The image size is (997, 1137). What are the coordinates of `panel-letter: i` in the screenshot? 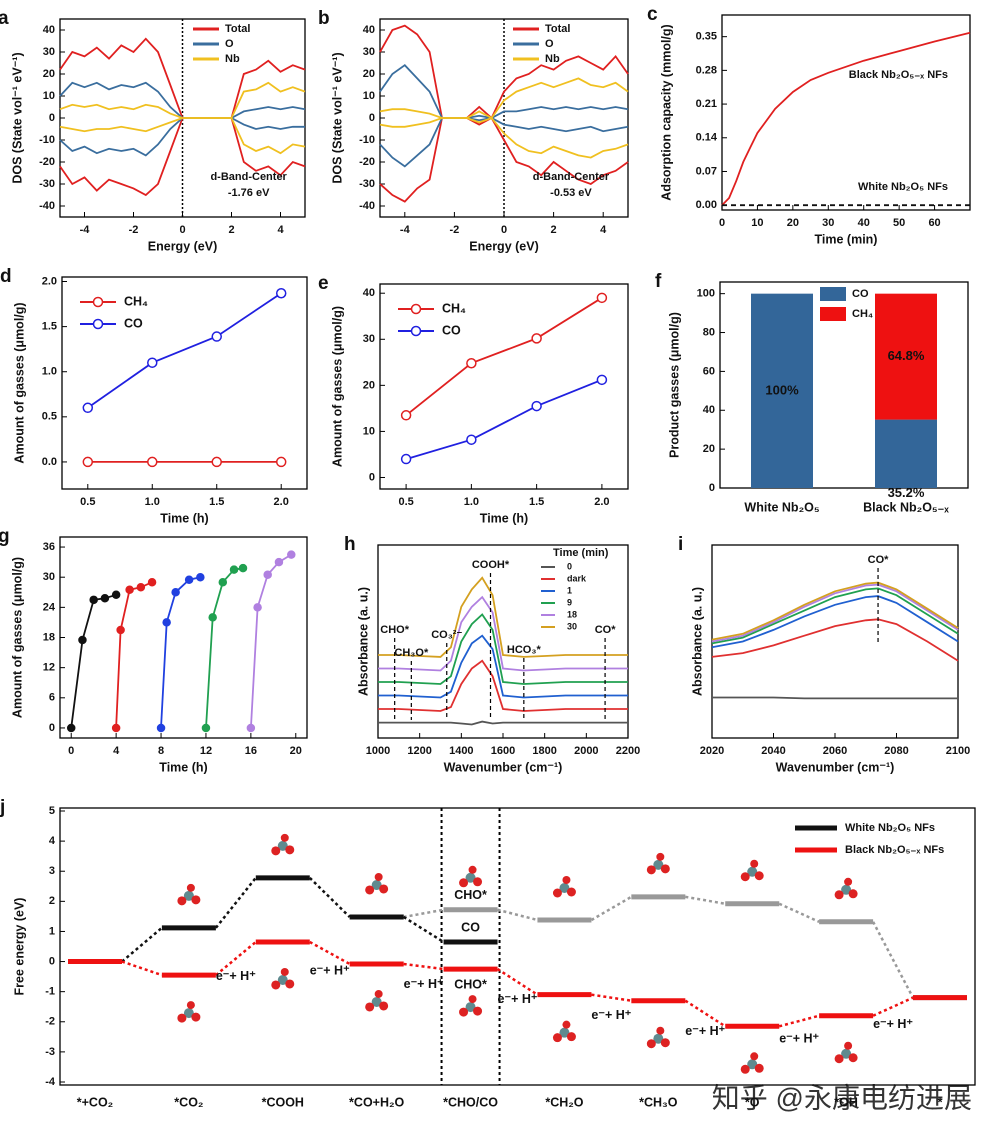 It's located at (680, 544).